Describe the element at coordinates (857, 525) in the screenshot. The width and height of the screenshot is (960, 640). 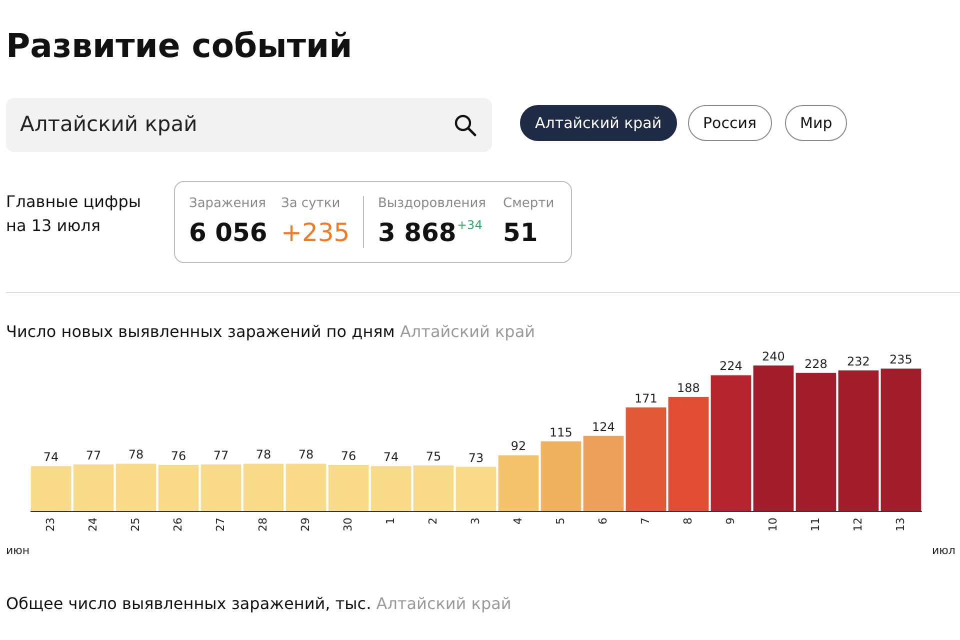
I see `x-tick-label: 12` at that location.